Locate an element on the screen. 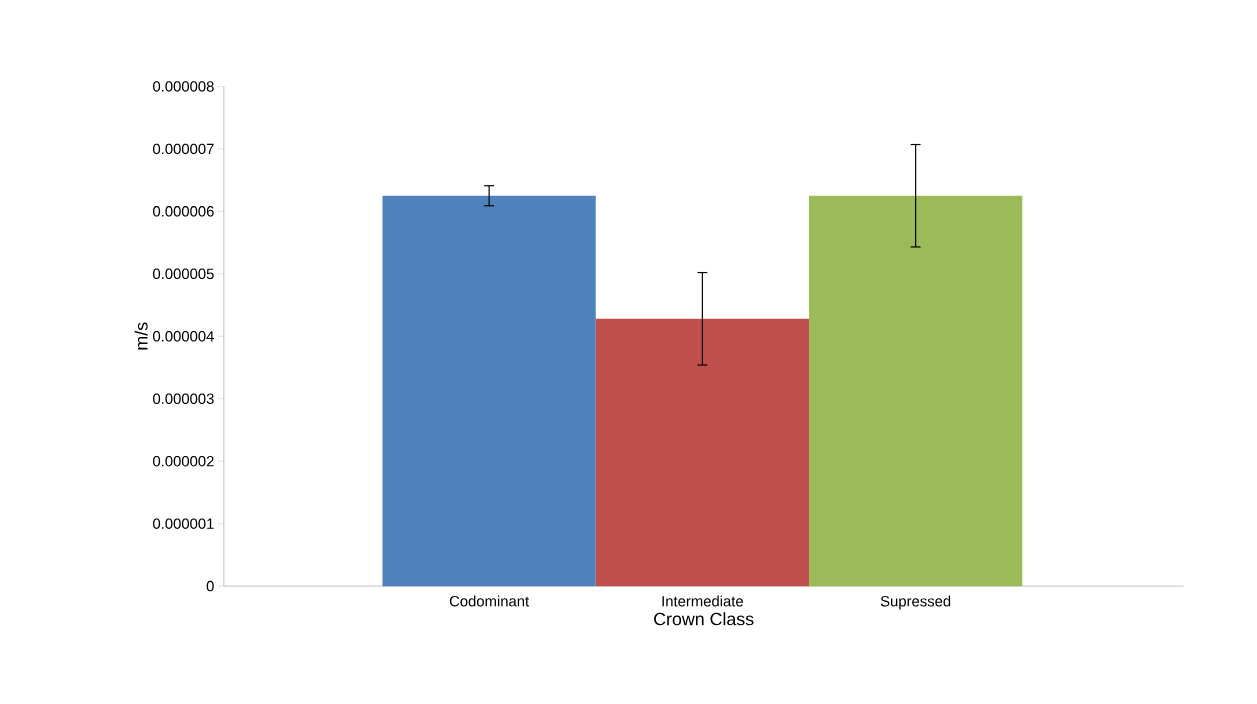 The image size is (1257, 704). y-tick-label: 0.000001 is located at coordinates (183, 523).